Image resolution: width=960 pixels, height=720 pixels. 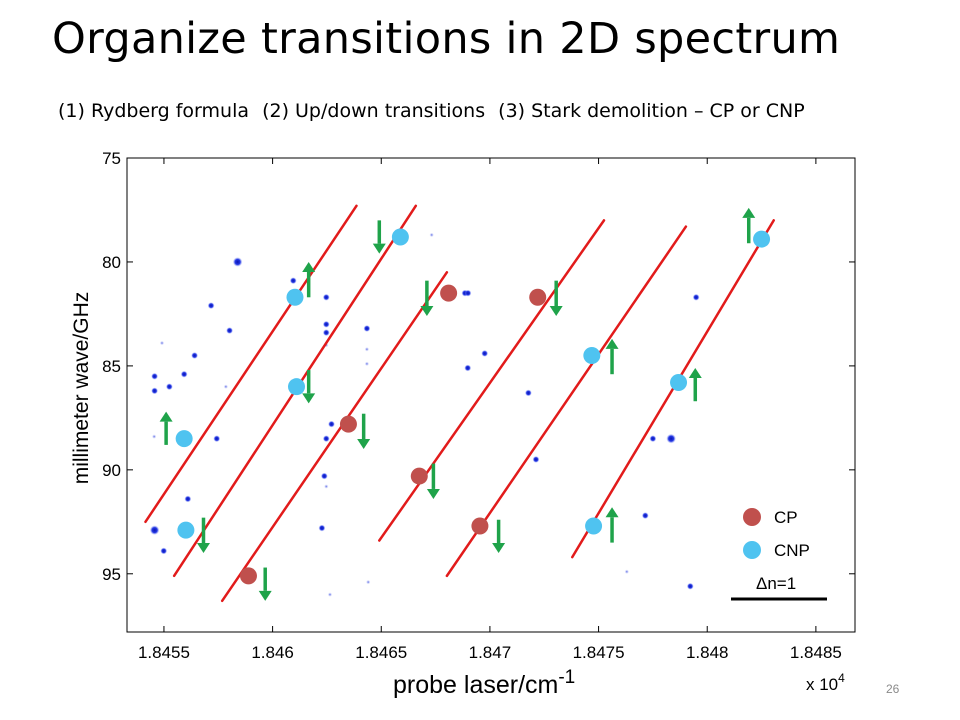 I want to click on x-axis-label-superscript: -1, so click(x=566, y=677).